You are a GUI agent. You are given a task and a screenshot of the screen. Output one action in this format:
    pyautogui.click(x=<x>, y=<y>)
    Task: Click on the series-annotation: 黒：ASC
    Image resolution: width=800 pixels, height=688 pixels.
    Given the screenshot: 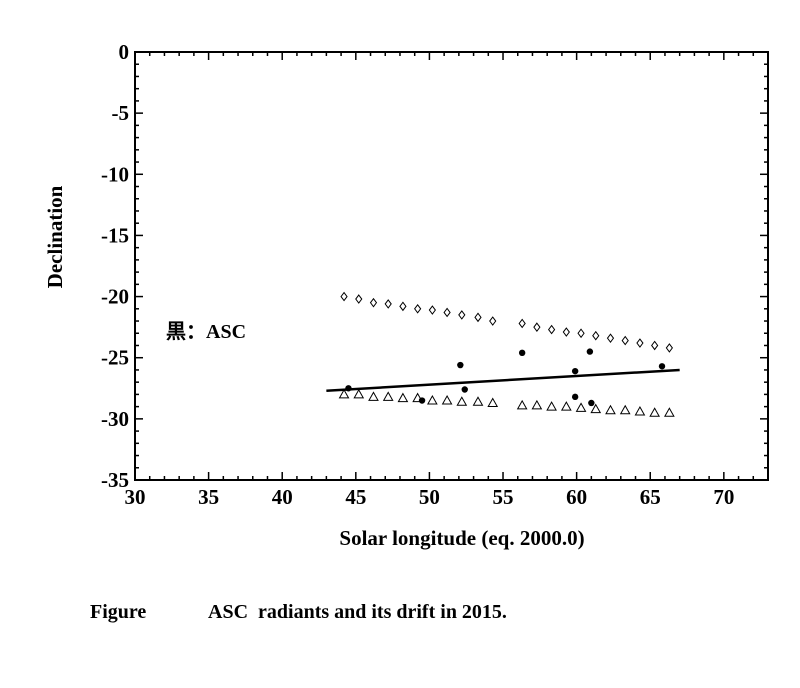 What is the action you would take?
    pyautogui.click(x=206, y=331)
    